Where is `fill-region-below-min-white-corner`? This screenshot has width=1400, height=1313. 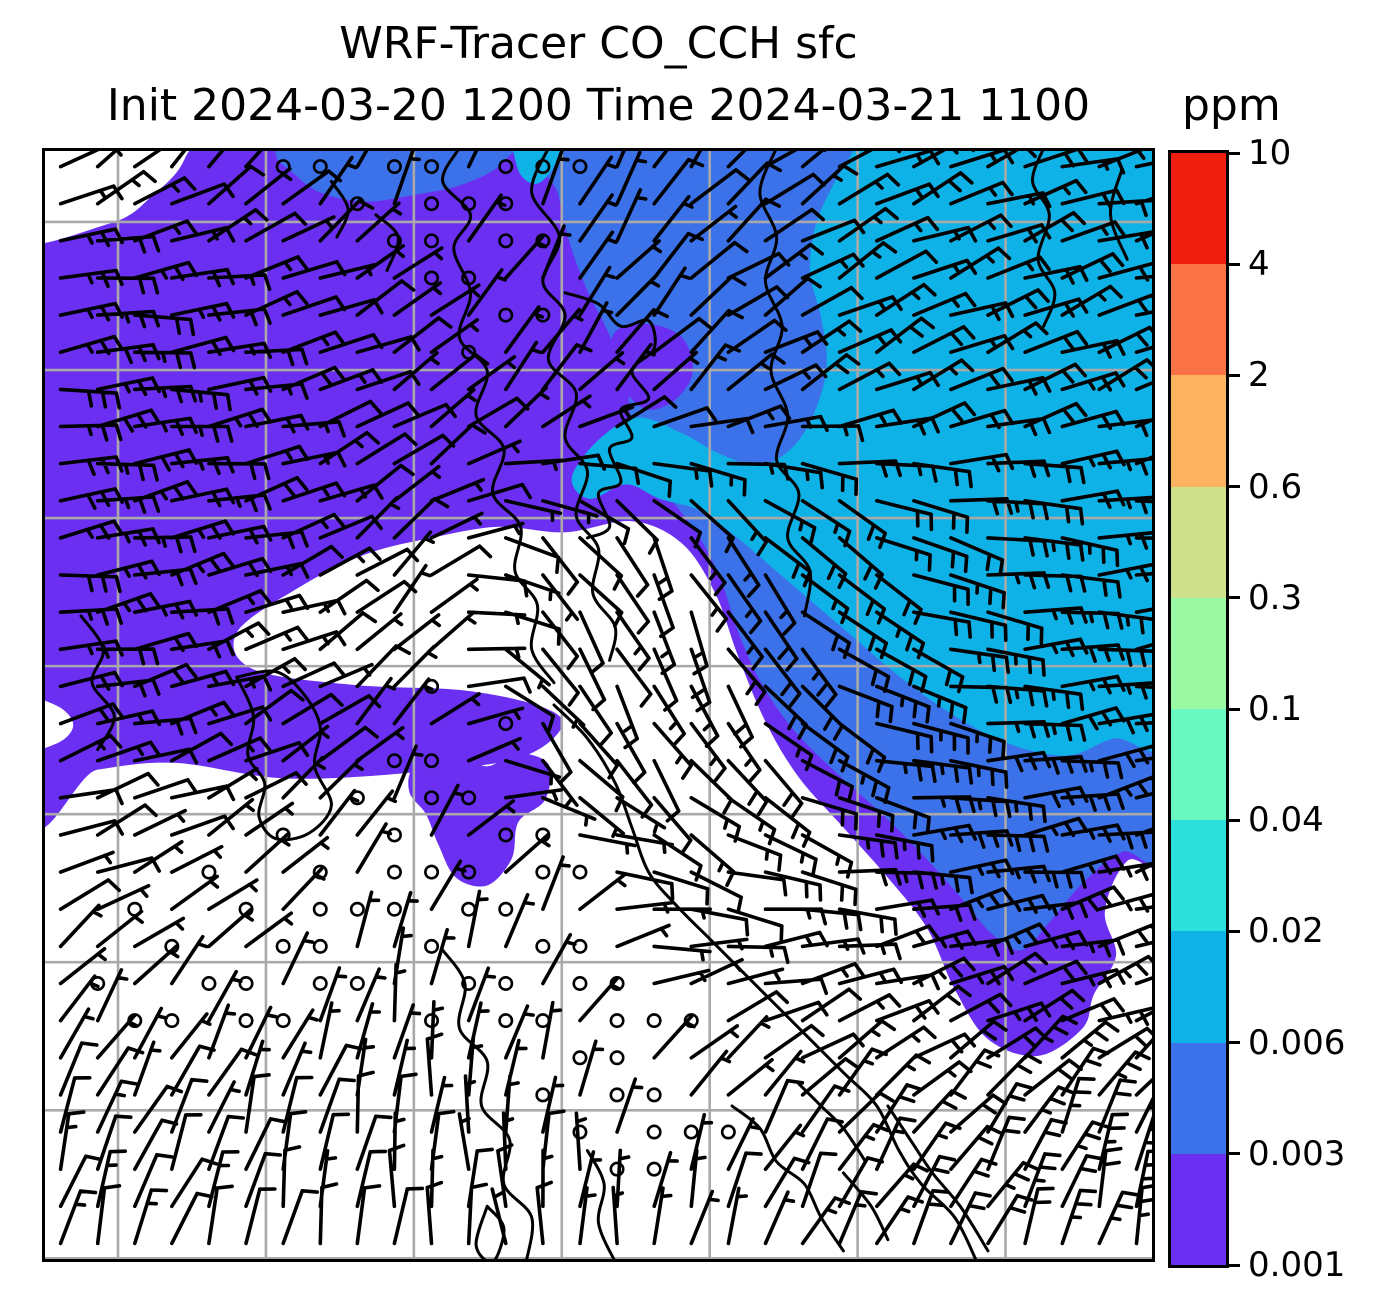 fill-region-below-min-white-corner is located at coordinates (117, 196).